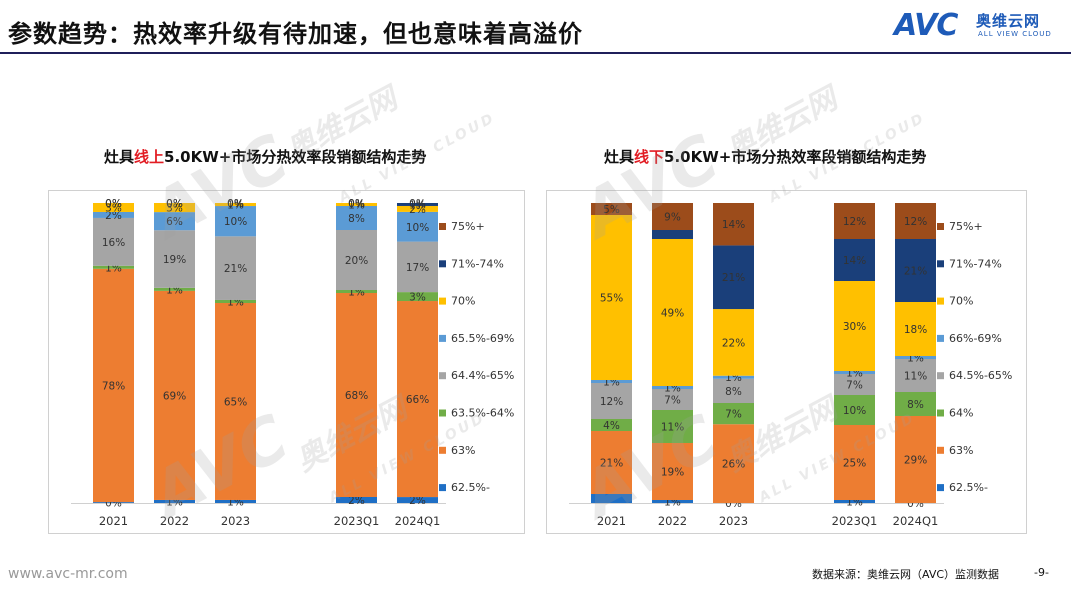 The image size is (1071, 591). What do you see at coordinates (1015, 34) in the screenshot?
I see `logo-en-text: ALL VIEW CLOUD` at bounding box center [1015, 34].